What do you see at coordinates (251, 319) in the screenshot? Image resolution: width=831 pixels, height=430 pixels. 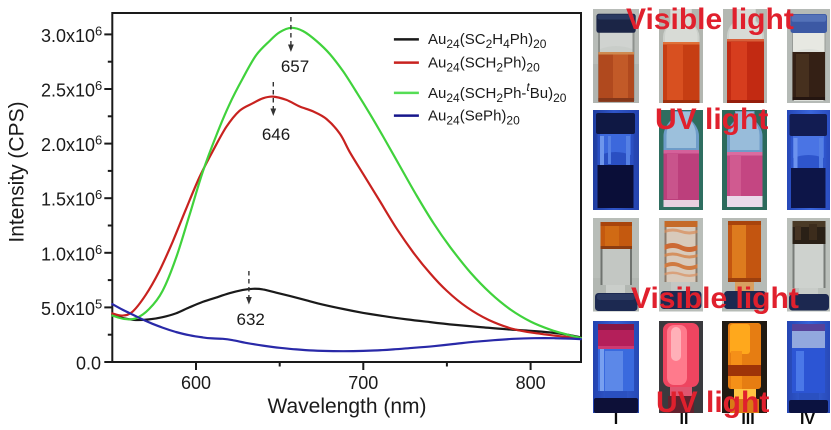 I see `svg-text: 632` at bounding box center [251, 319].